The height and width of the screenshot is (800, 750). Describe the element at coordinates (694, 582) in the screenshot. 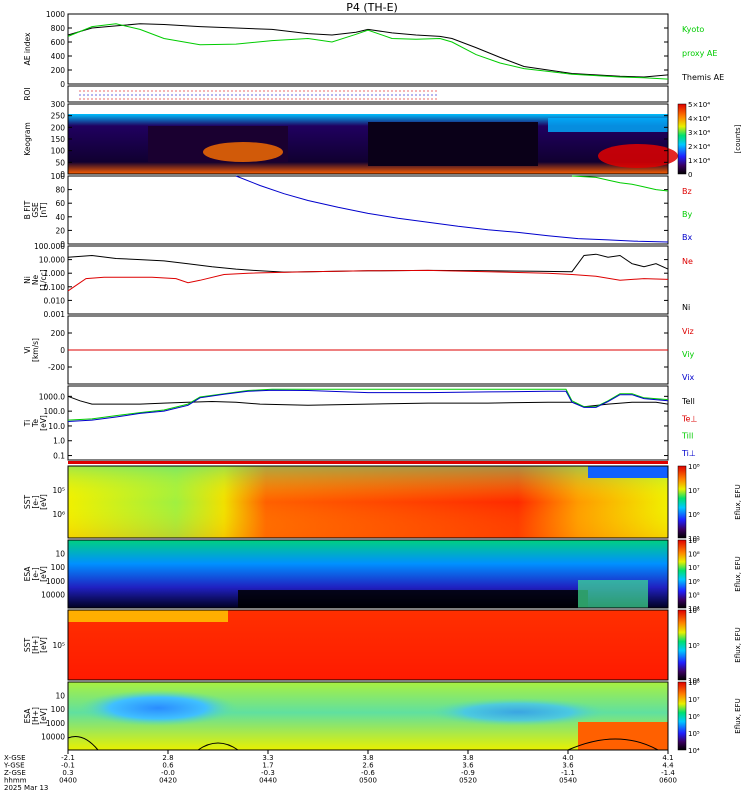

I see `colorbar-tick-label: 10⁶` at that location.